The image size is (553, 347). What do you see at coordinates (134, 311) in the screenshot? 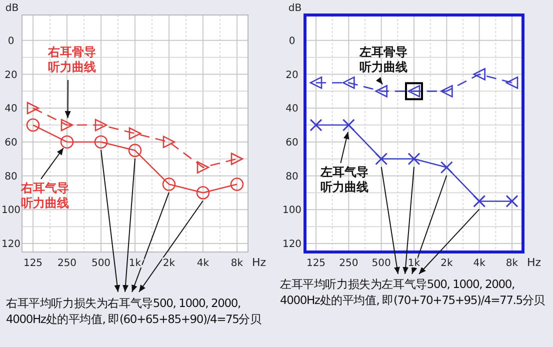
I see `text: 右耳平均听力损失为右耳气导500, 1000, 2000, 4000Hz处的平均值, 即(60+65+85+90)/4=75分贝` at bounding box center [134, 311].